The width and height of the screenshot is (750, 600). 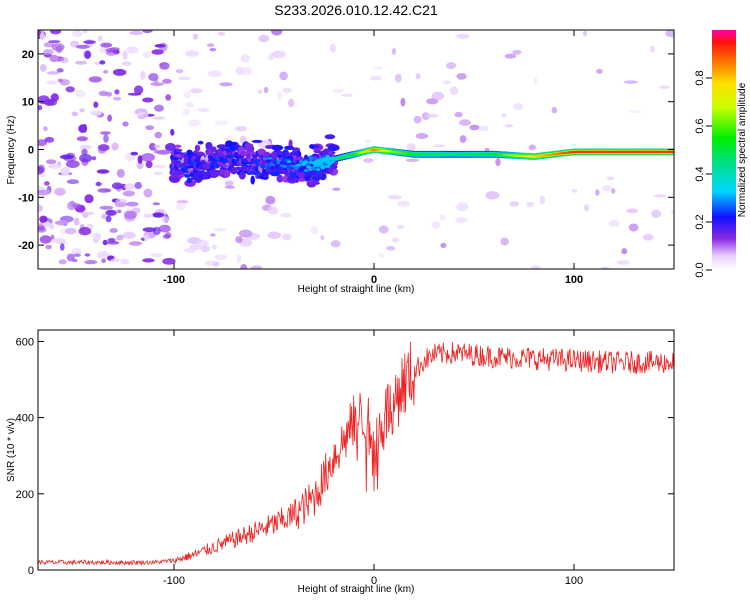 I want to click on colorbar-axes: 0.0 0.2 0.4 0.6 0.8, so click(x=703, y=174).